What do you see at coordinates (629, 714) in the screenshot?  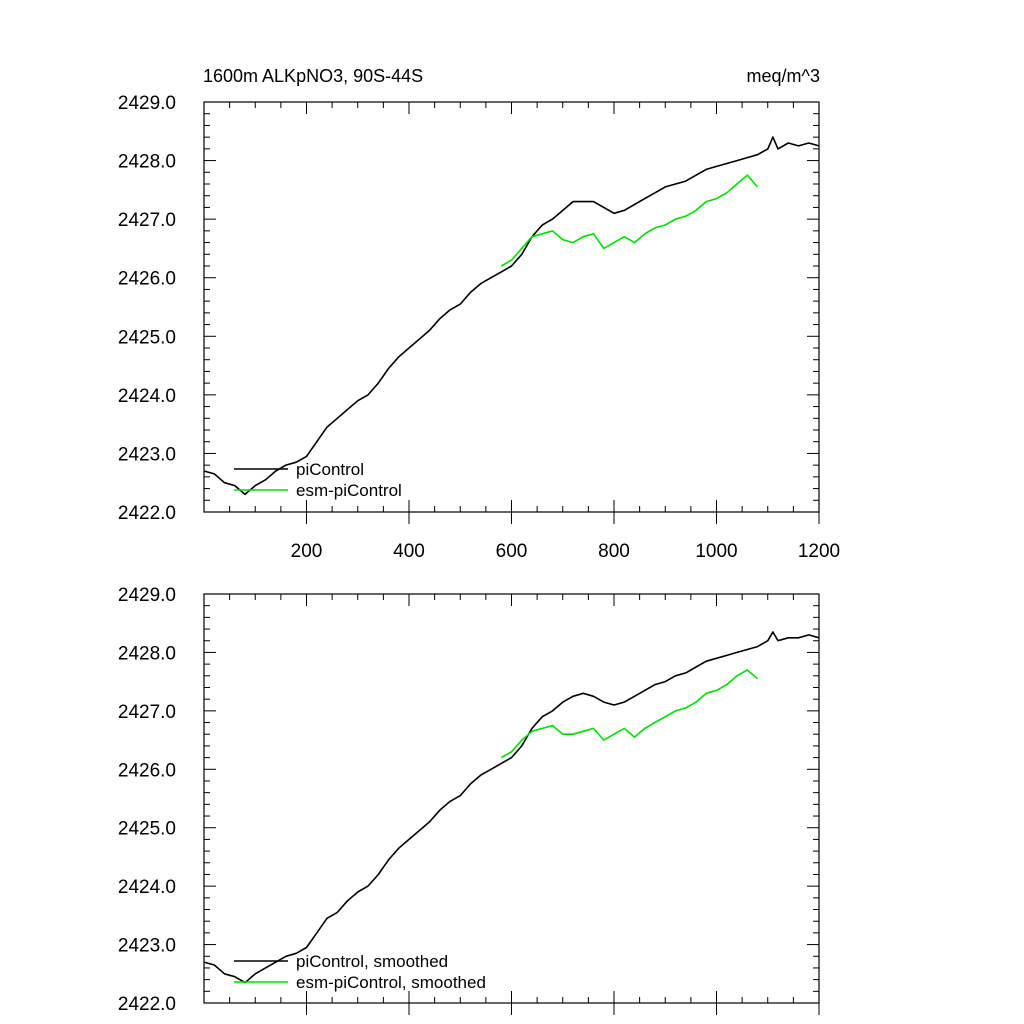 I see `series-line-esm-picontrol-smoothed` at bounding box center [629, 714].